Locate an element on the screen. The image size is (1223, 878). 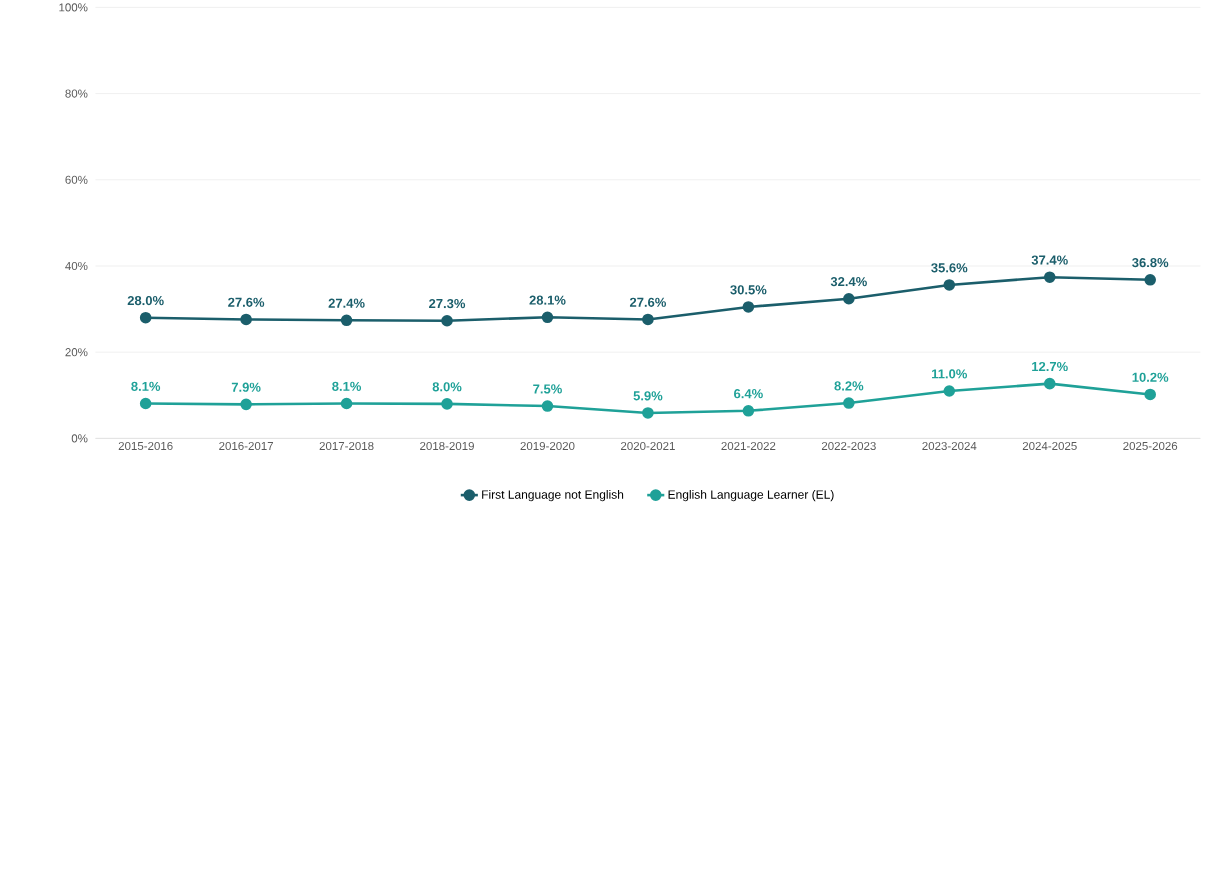
y-tick-label: 40% is located at coordinates (76, 266).